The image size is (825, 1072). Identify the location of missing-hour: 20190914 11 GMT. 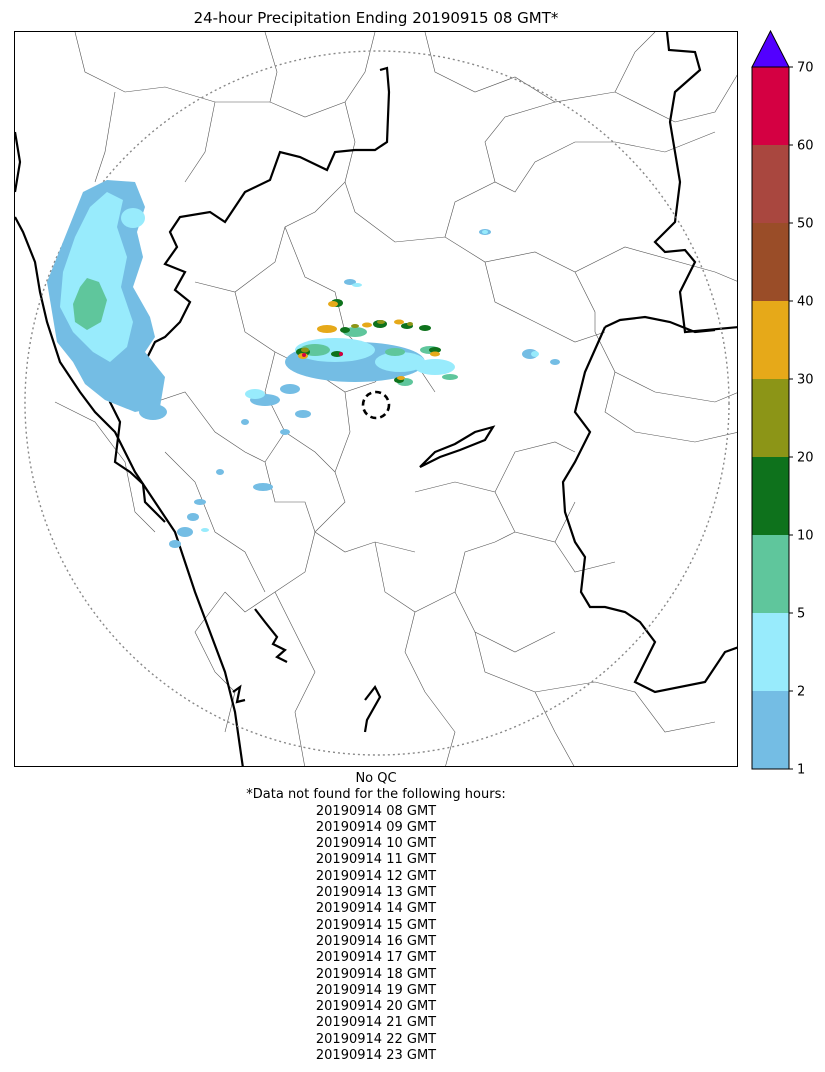
(376, 860).